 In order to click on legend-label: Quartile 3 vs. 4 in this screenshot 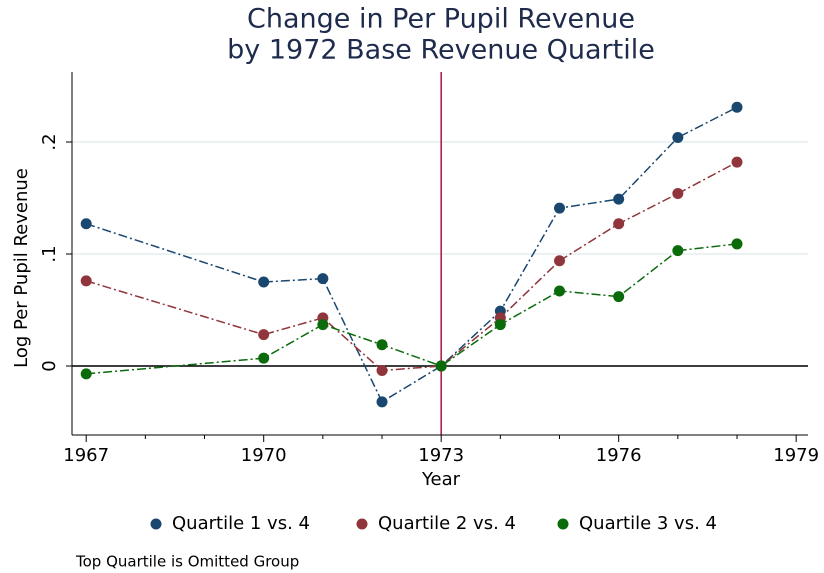, I will do `click(648, 523)`.